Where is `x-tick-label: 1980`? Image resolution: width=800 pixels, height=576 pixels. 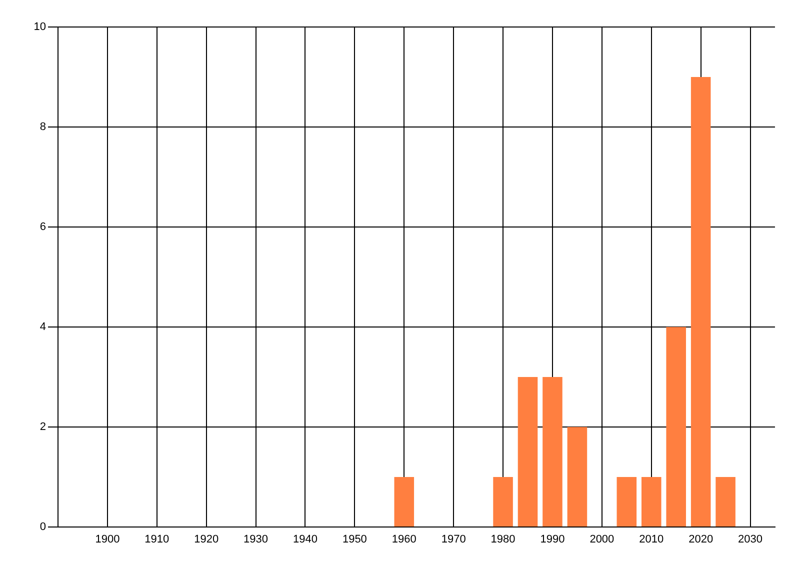
x-tick-label: 1980 is located at coordinates (503, 540).